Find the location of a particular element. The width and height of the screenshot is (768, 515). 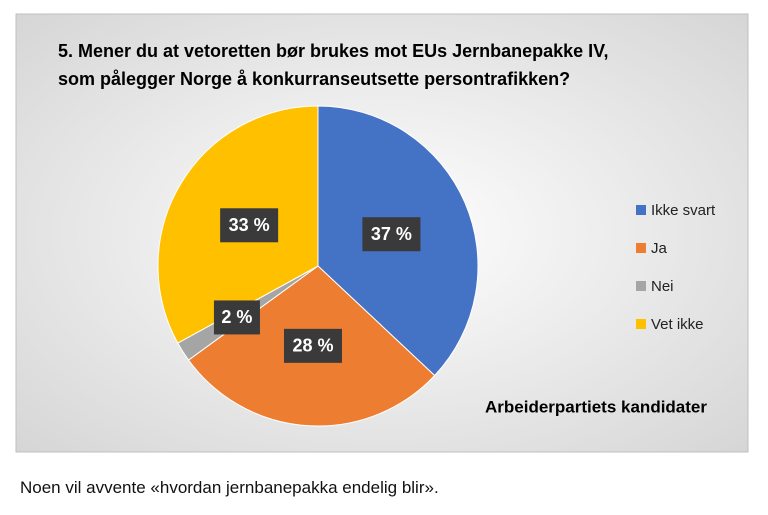

data-label: 28 % is located at coordinates (312, 346).